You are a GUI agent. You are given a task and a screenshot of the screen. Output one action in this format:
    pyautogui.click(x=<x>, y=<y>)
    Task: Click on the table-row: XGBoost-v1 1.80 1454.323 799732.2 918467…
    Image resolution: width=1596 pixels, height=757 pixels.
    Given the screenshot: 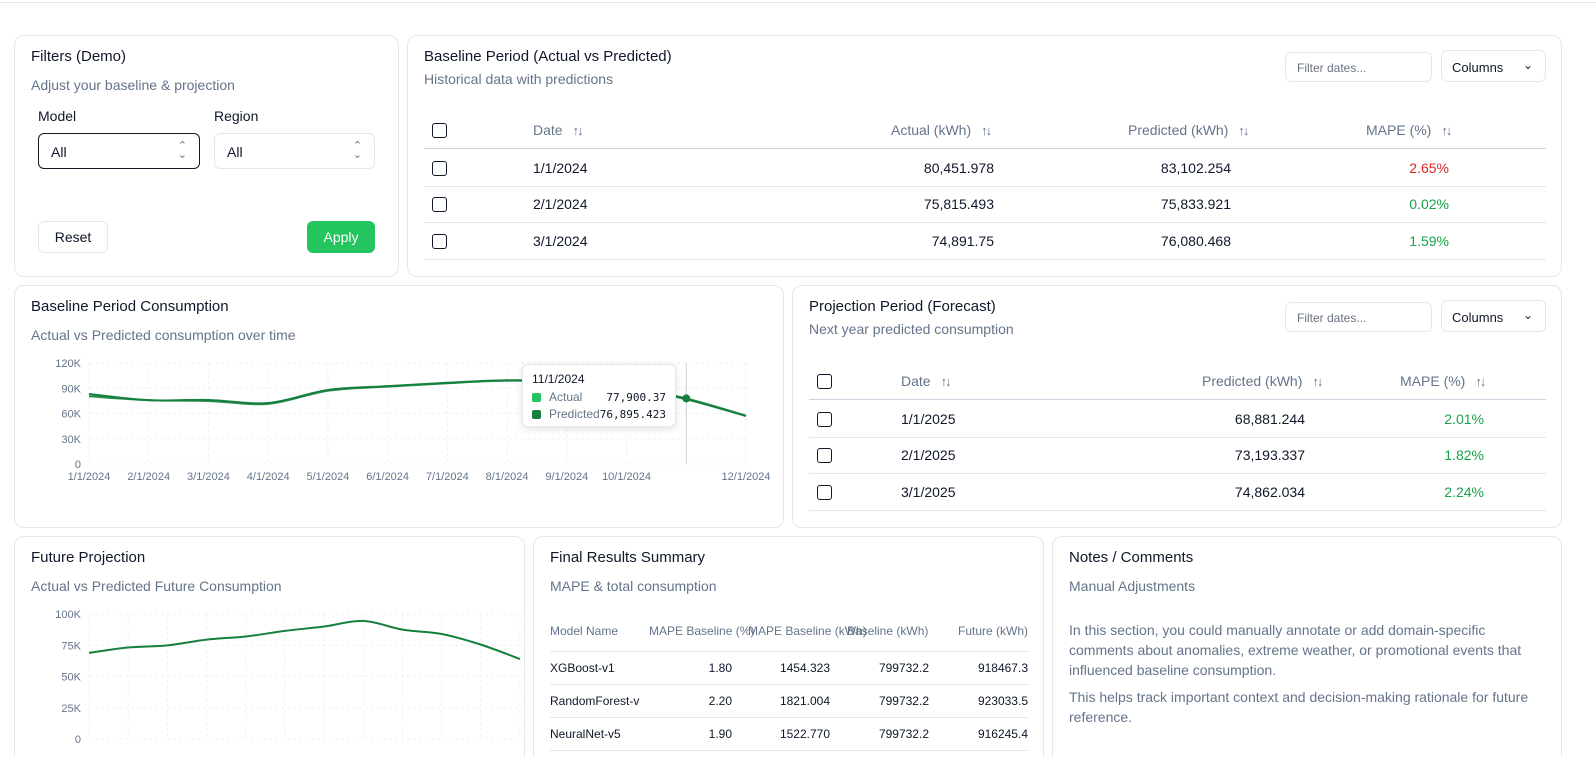 What is the action you would take?
    pyautogui.click(x=789, y=668)
    